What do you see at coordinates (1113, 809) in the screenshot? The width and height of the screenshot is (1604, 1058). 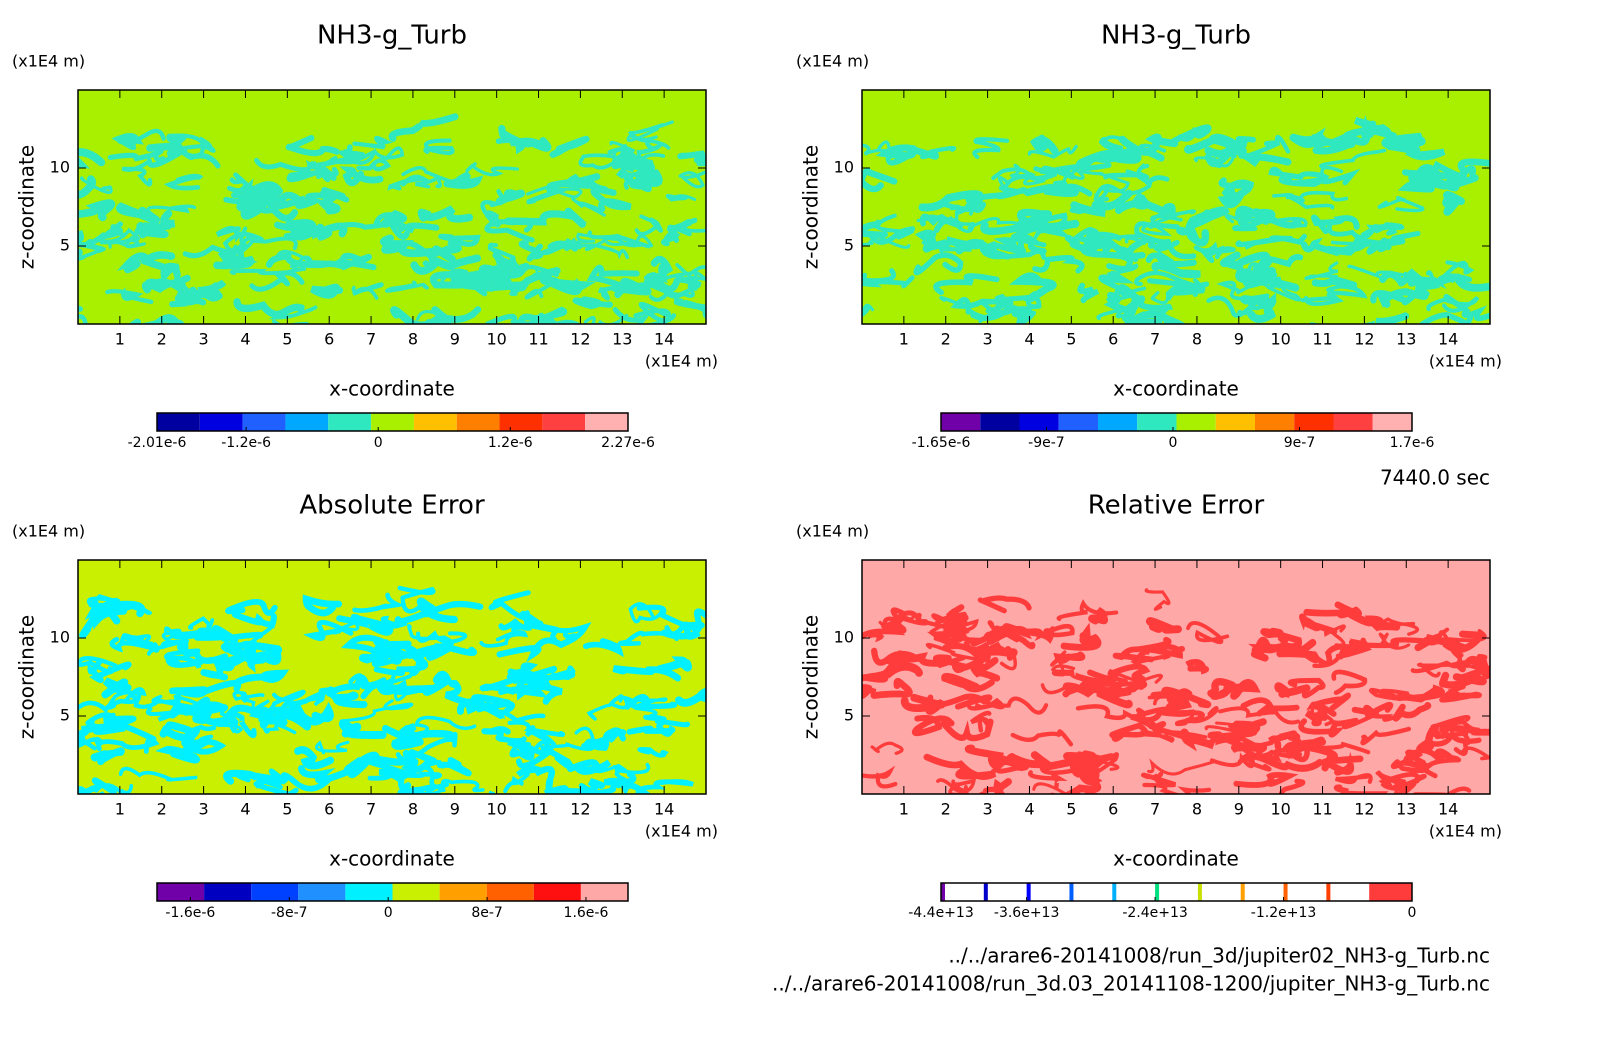 I see `x-tick-label: 6` at bounding box center [1113, 809].